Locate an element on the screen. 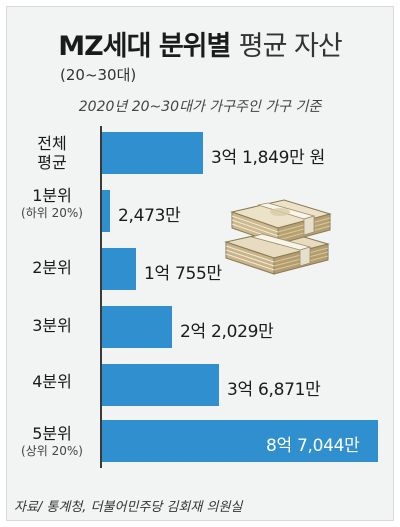  category-label-sub: (하위 20%) is located at coordinates (52, 213).